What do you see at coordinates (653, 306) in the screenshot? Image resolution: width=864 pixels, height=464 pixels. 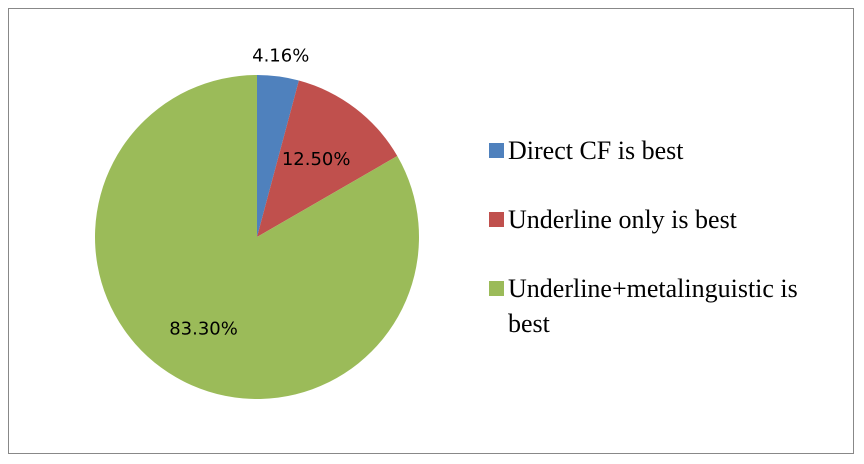 I see `legend-label: Underline+metalinguistic is best` at bounding box center [653, 306].